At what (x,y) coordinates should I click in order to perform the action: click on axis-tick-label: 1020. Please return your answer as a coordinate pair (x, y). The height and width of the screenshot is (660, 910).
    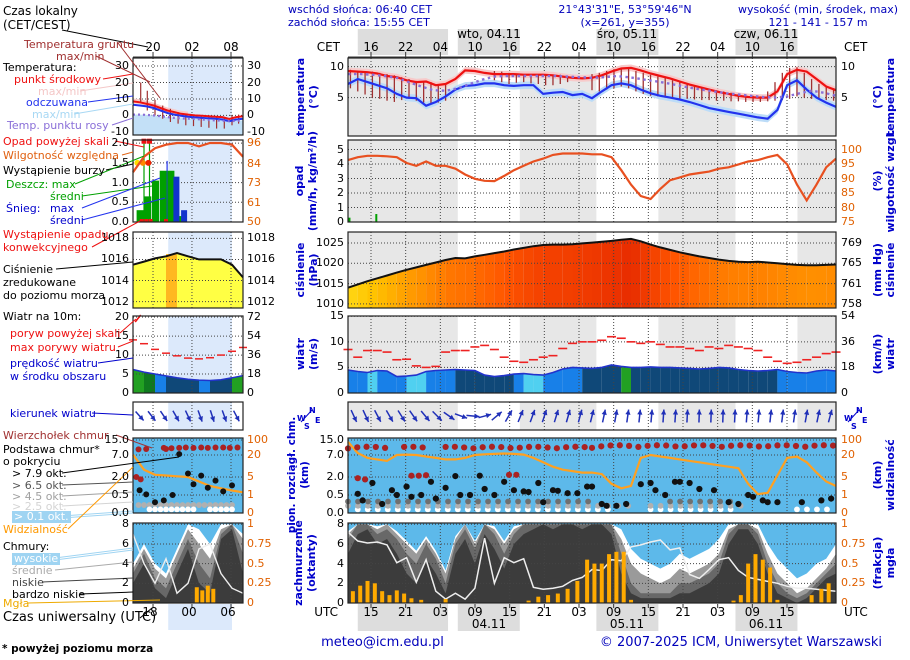
    Looking at the image, I should click on (330, 263).